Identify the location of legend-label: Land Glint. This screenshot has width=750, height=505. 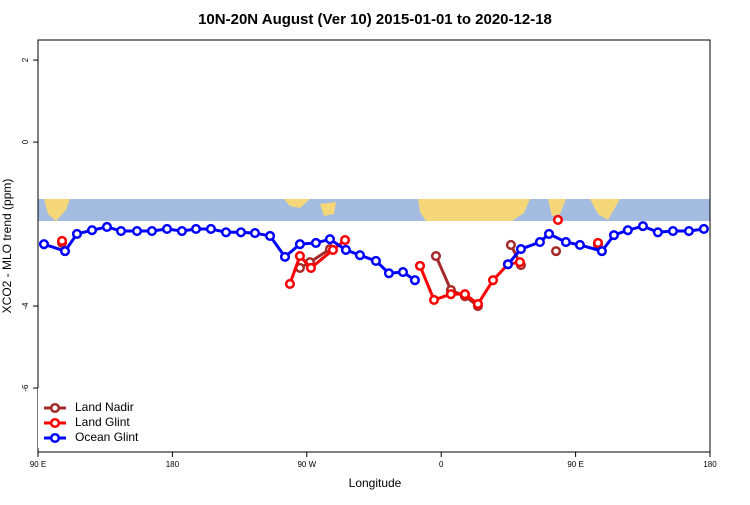
(102, 422).